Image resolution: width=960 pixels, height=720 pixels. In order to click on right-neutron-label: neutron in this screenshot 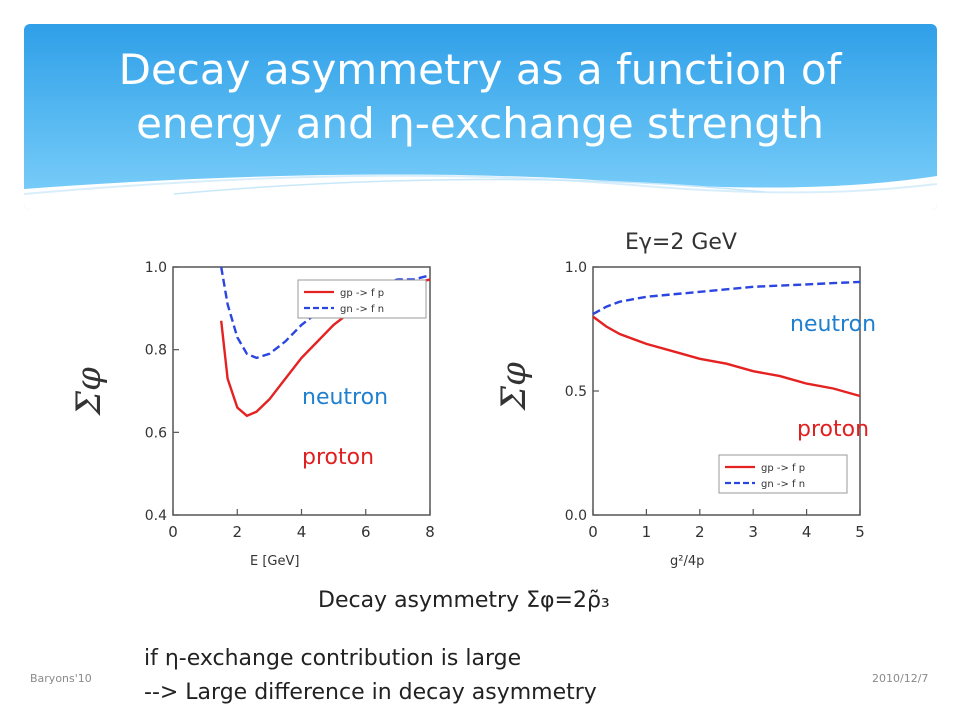, I will do `click(833, 324)`.